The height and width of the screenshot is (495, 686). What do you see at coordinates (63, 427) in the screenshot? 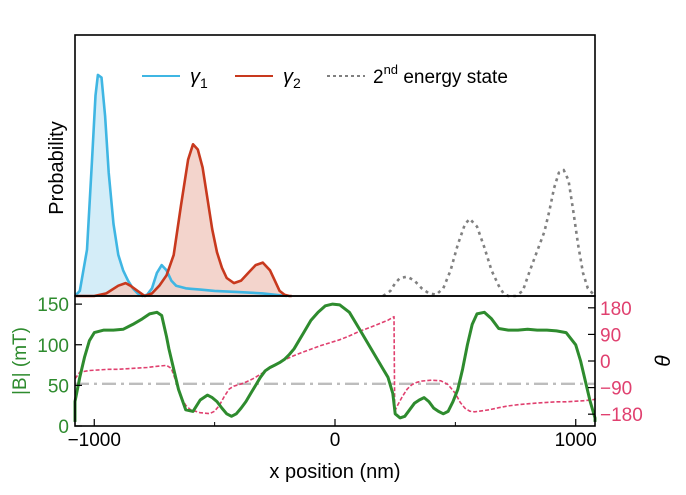
I see `left-tick-label: 0` at bounding box center [63, 427].